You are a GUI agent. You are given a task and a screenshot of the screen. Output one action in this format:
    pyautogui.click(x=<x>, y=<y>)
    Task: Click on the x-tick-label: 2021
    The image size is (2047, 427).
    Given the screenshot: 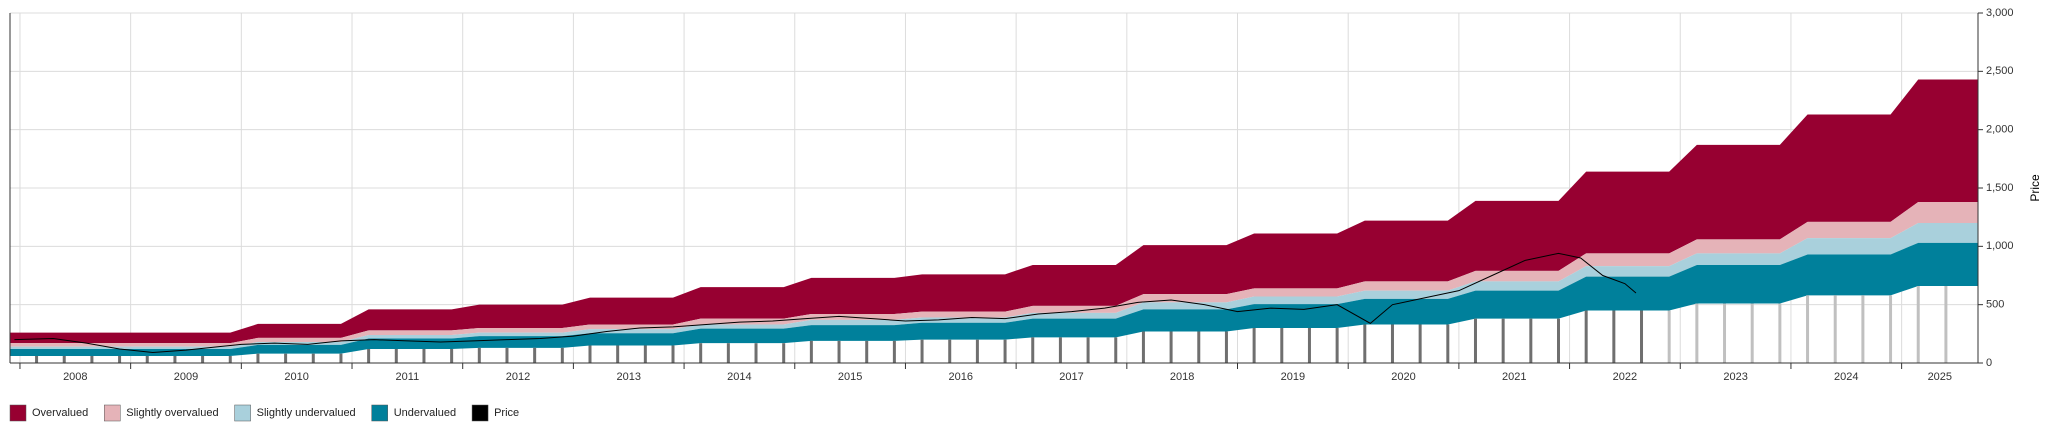 What is the action you would take?
    pyautogui.click(x=1514, y=377)
    